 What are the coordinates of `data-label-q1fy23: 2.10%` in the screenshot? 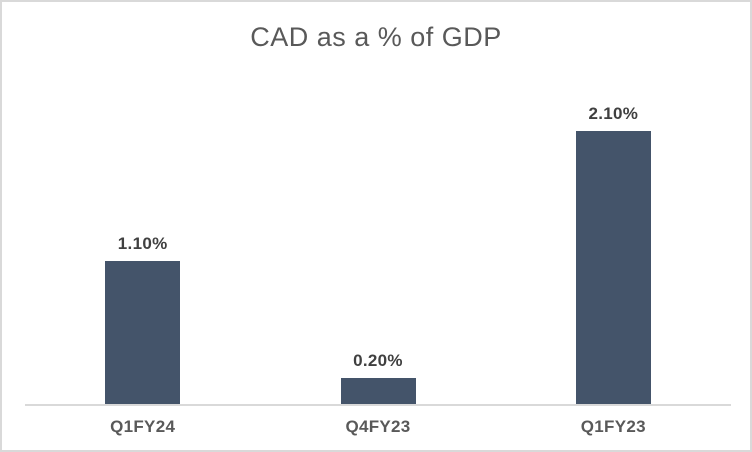 It's located at (613, 113).